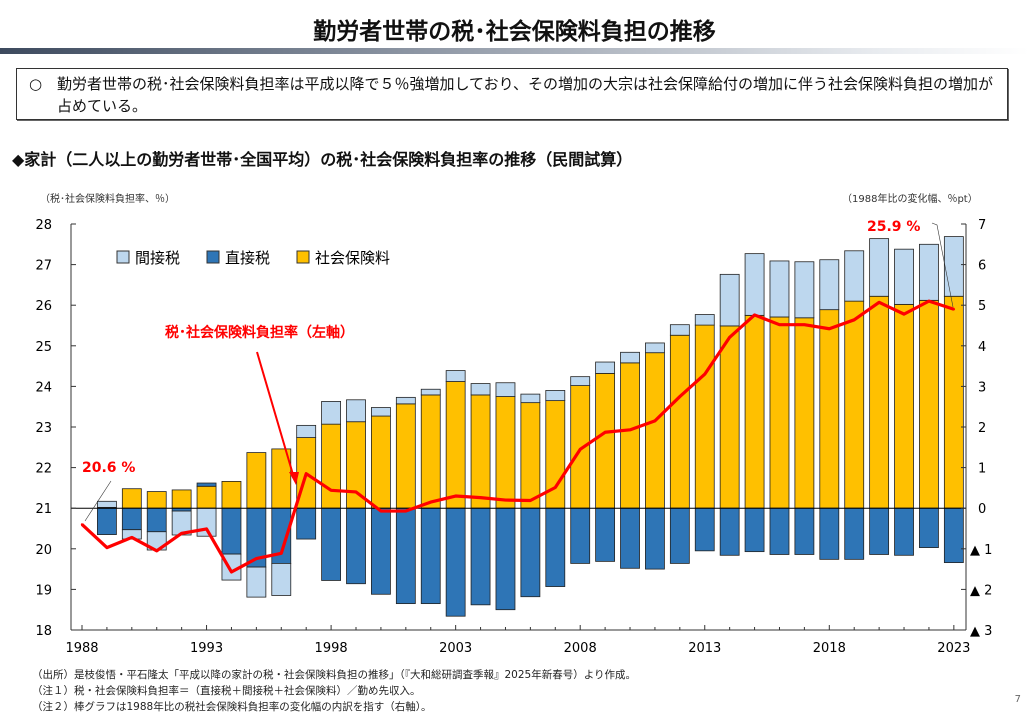 The height and width of the screenshot is (720, 1029). I want to click on legend-label-direct: 直接税, so click(247, 258).